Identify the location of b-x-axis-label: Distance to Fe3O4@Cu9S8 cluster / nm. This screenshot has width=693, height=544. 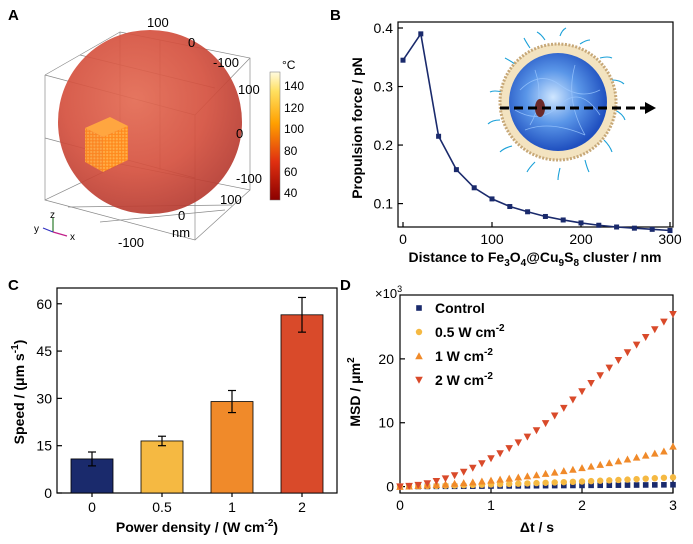
(535, 259).